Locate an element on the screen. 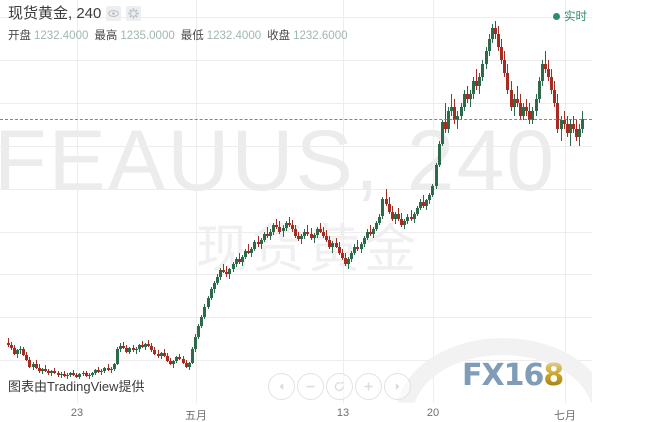 Image resolution: width=663 pixels, height=422 pixels. zoom-out-button is located at coordinates (310, 386).